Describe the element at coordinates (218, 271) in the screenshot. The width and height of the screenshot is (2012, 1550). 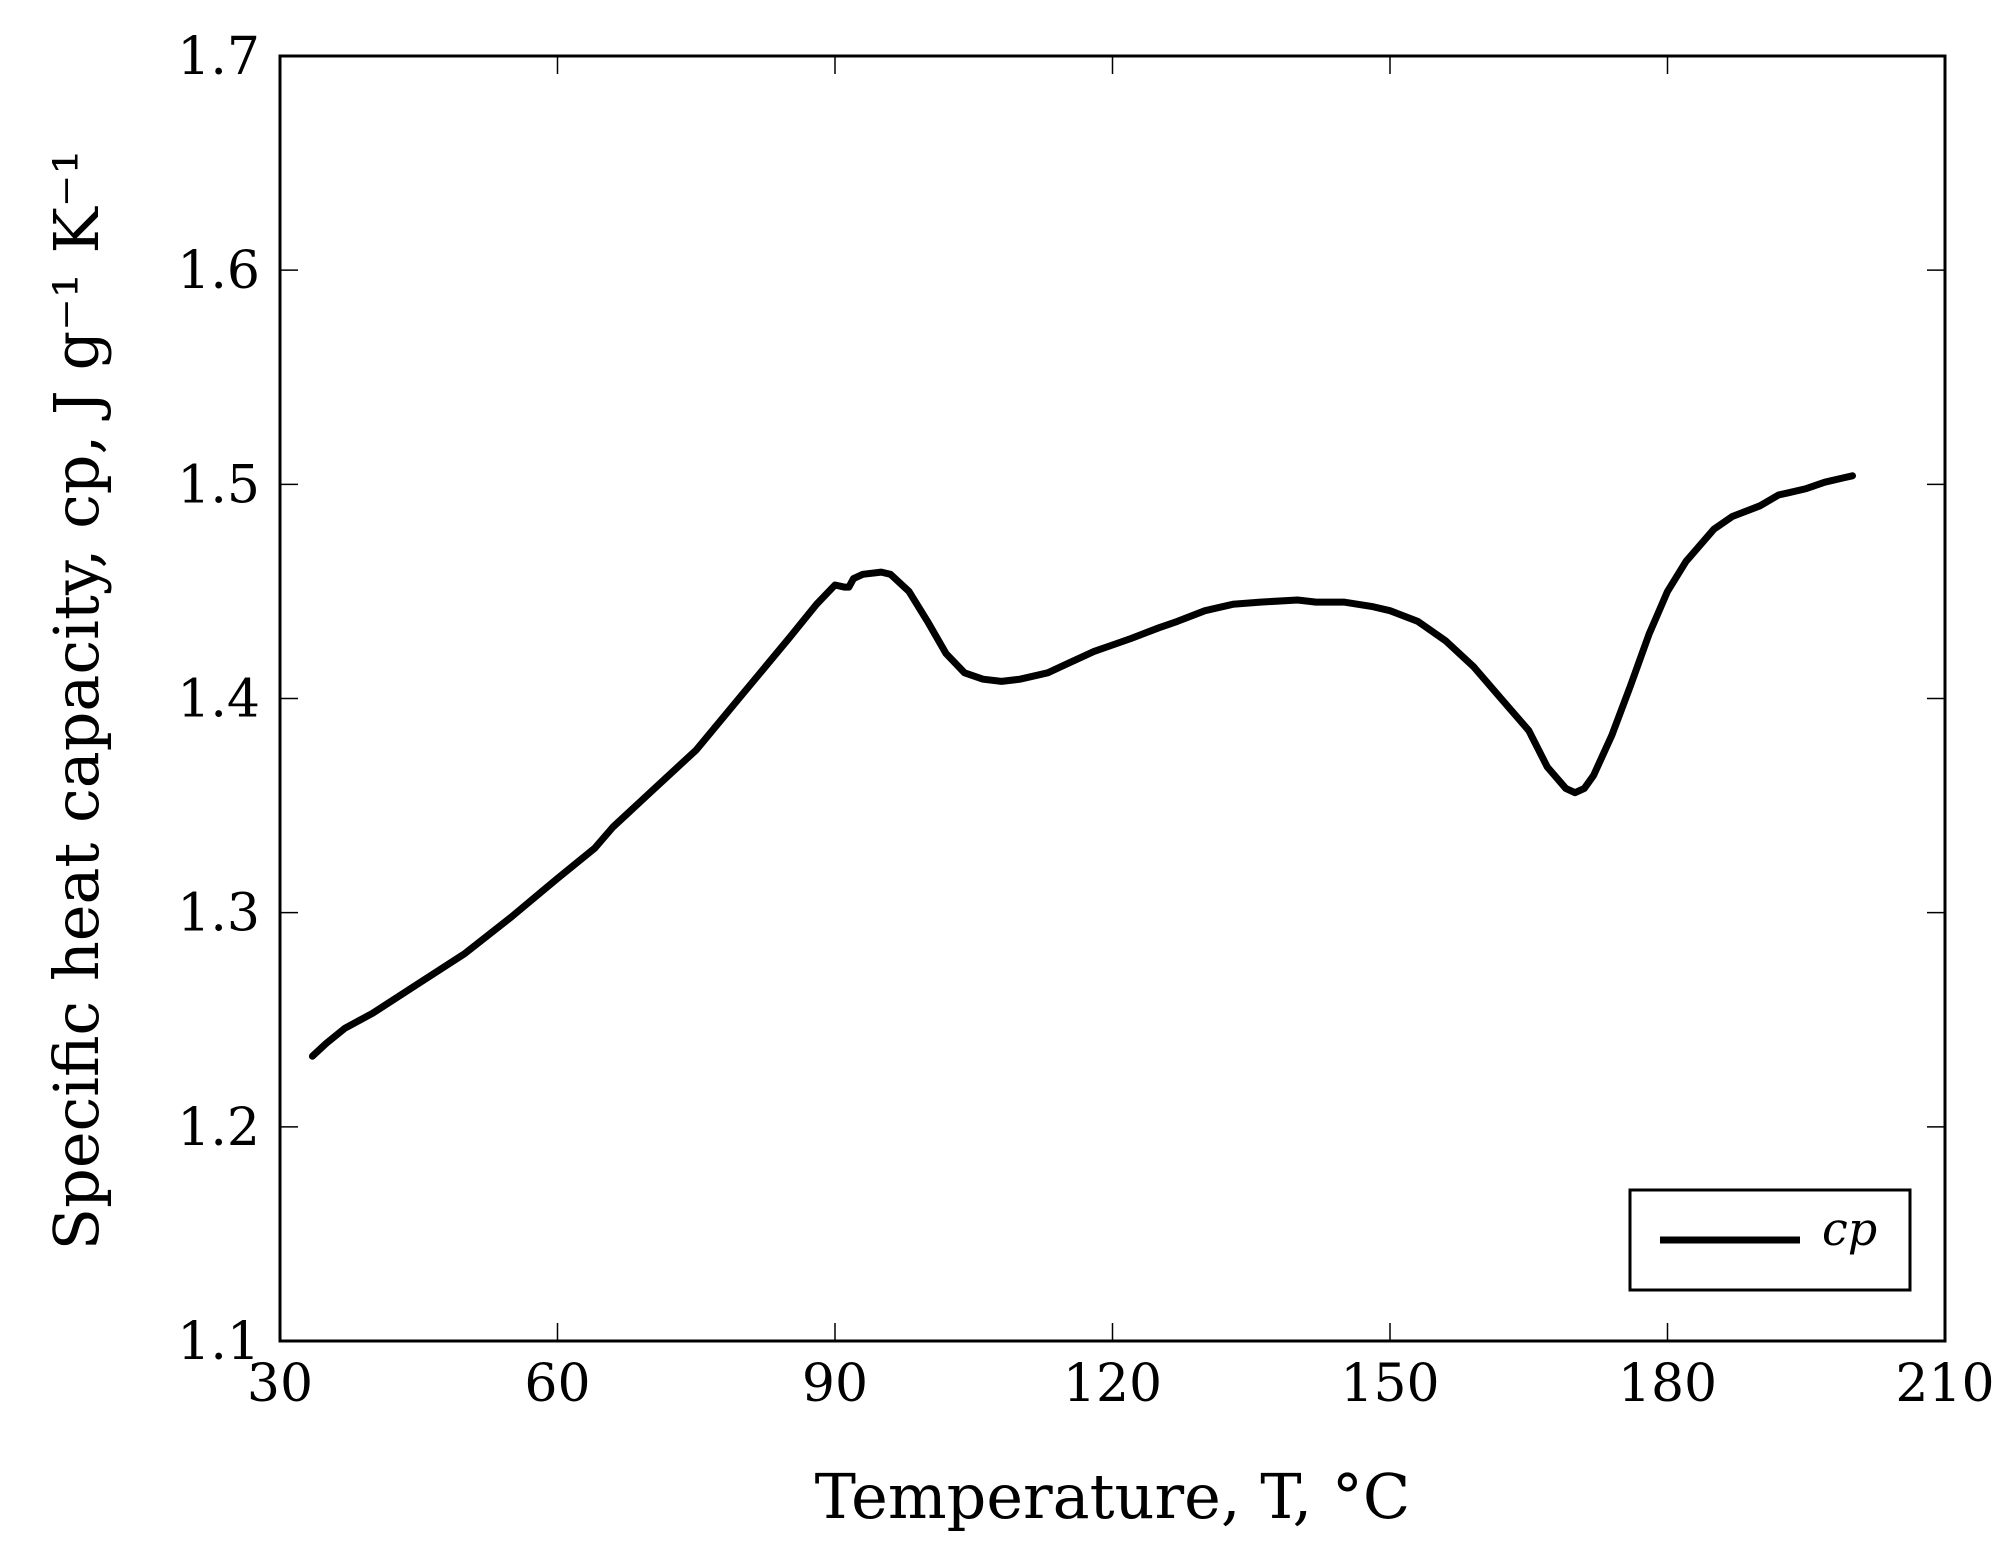
I see `y-tick-label: 1.6` at that location.